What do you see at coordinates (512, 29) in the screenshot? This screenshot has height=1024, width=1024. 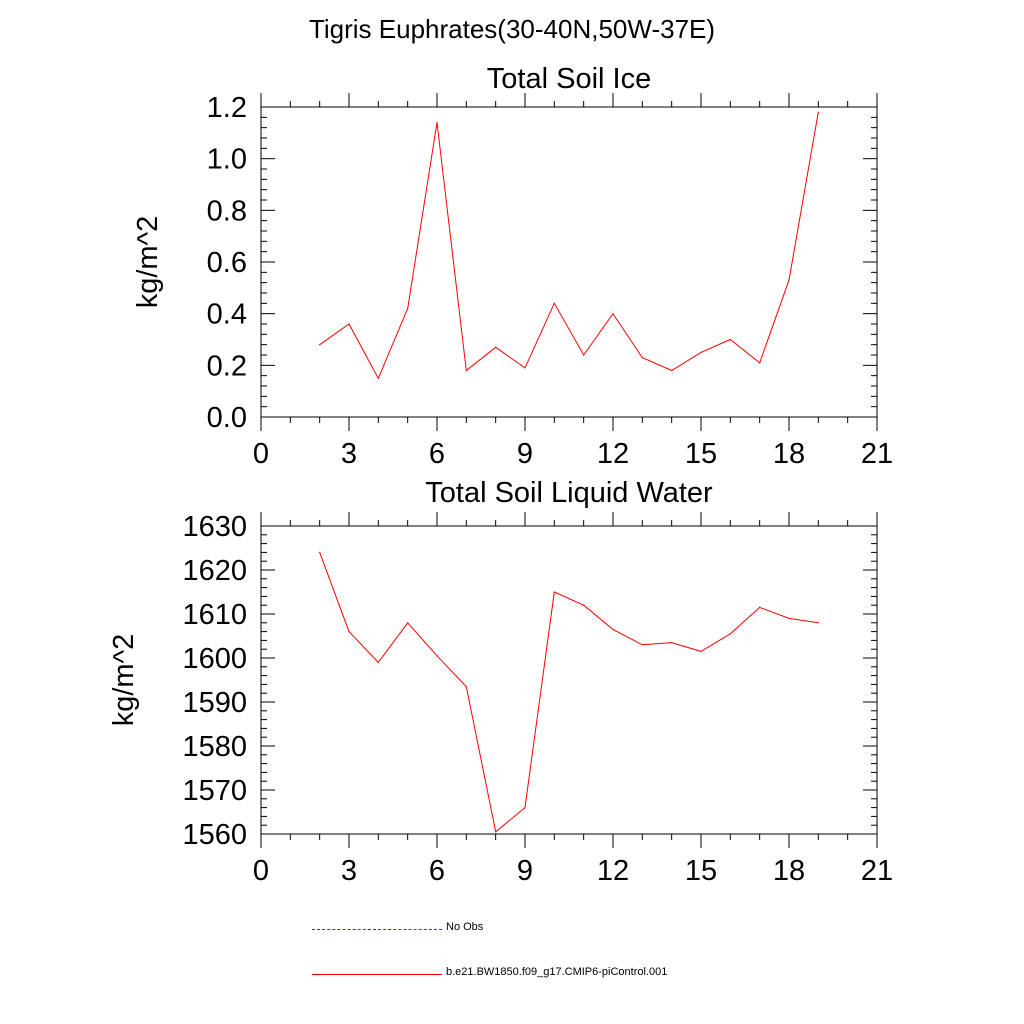 I see `figure-title: Tigris Euphrates(30-40N,50W-37E)` at bounding box center [512, 29].